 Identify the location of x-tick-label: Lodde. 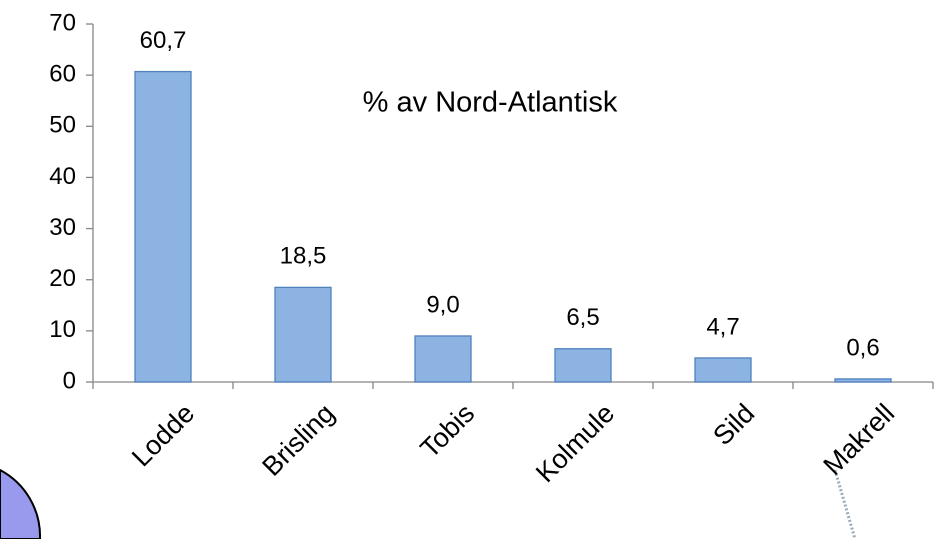
(163, 435).